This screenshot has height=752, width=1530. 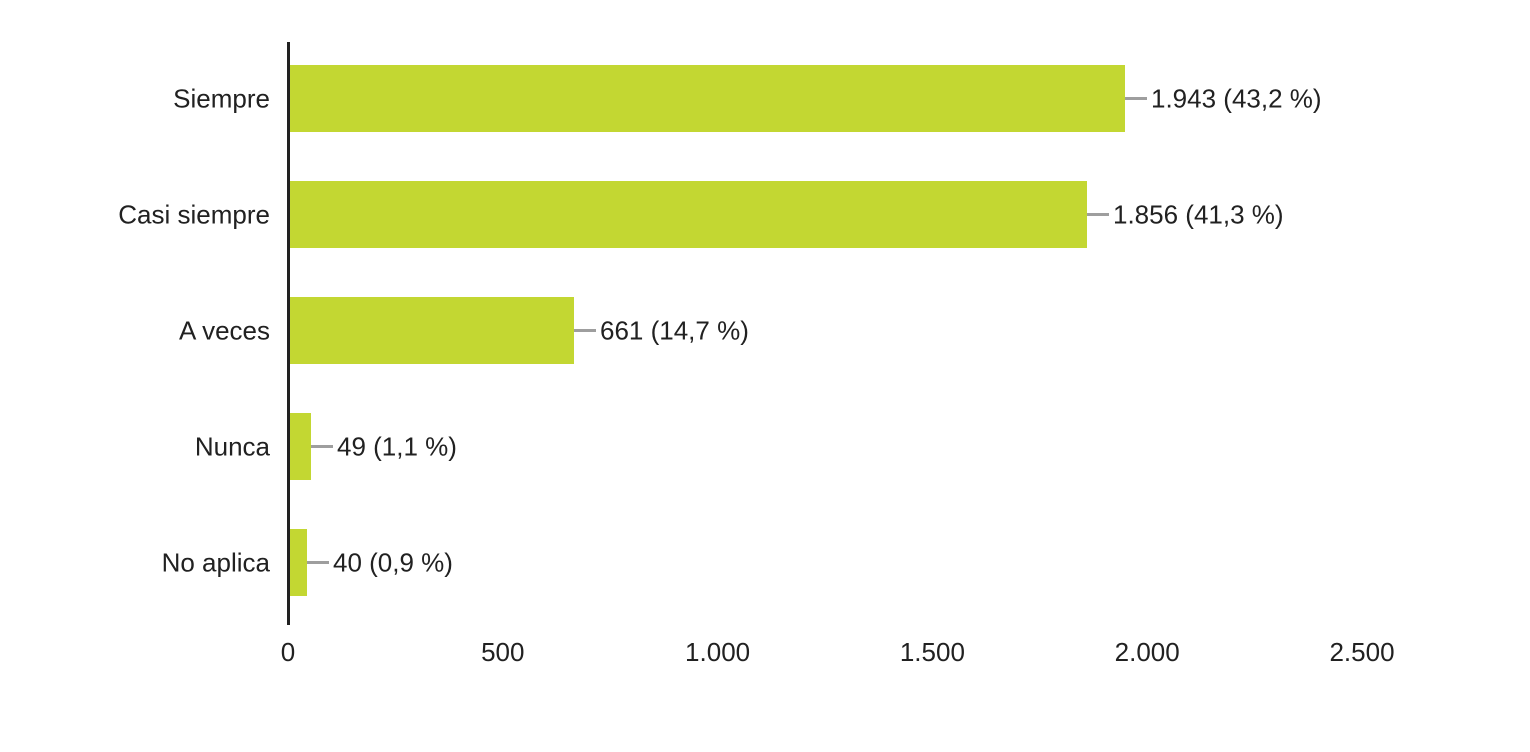 What do you see at coordinates (1147, 652) in the screenshot?
I see `x-tick-label: 2.000` at bounding box center [1147, 652].